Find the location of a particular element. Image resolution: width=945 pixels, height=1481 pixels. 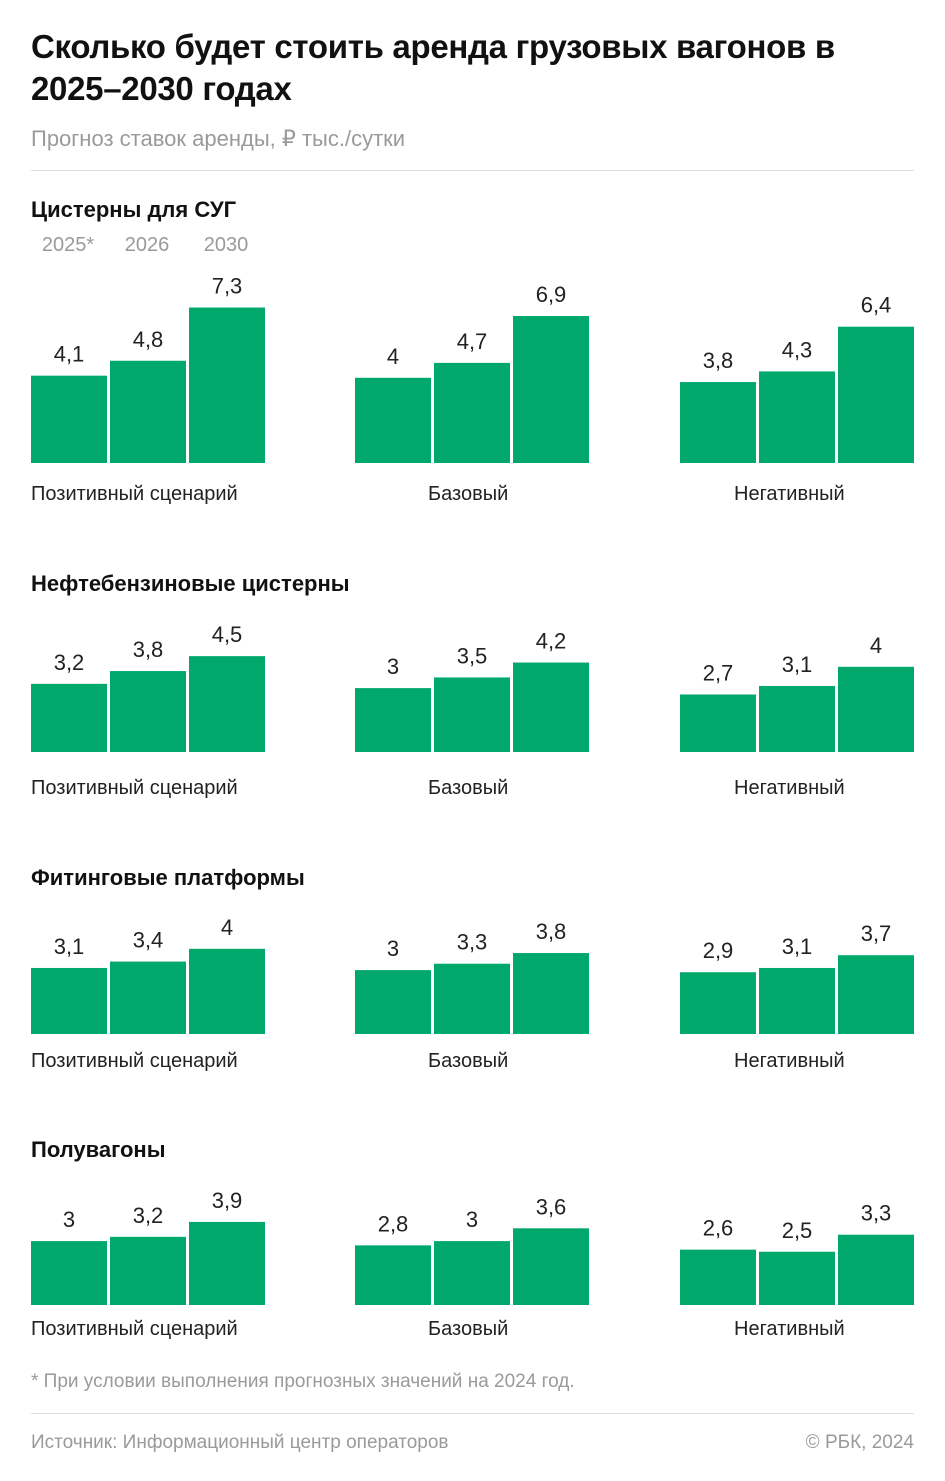

value-label-positive-2025: 3 is located at coordinates (69, 1219).